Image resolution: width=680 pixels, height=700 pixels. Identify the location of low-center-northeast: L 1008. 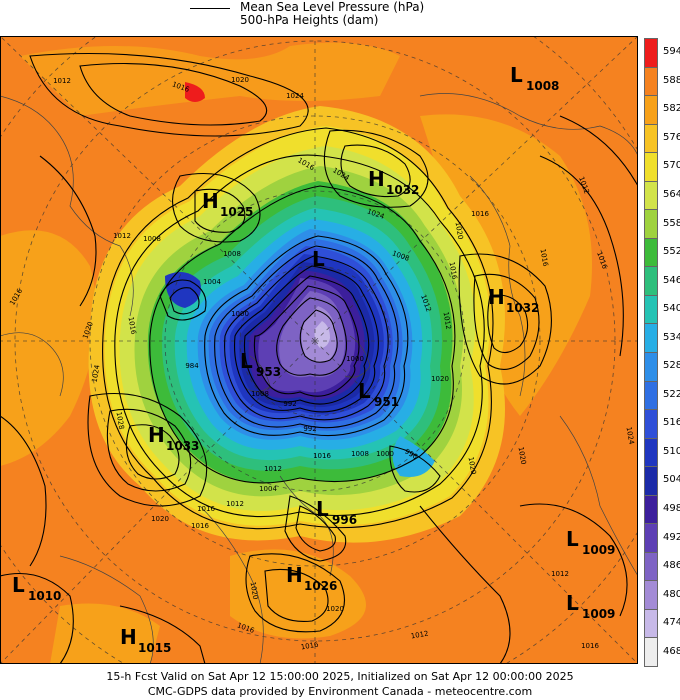
(534, 78).